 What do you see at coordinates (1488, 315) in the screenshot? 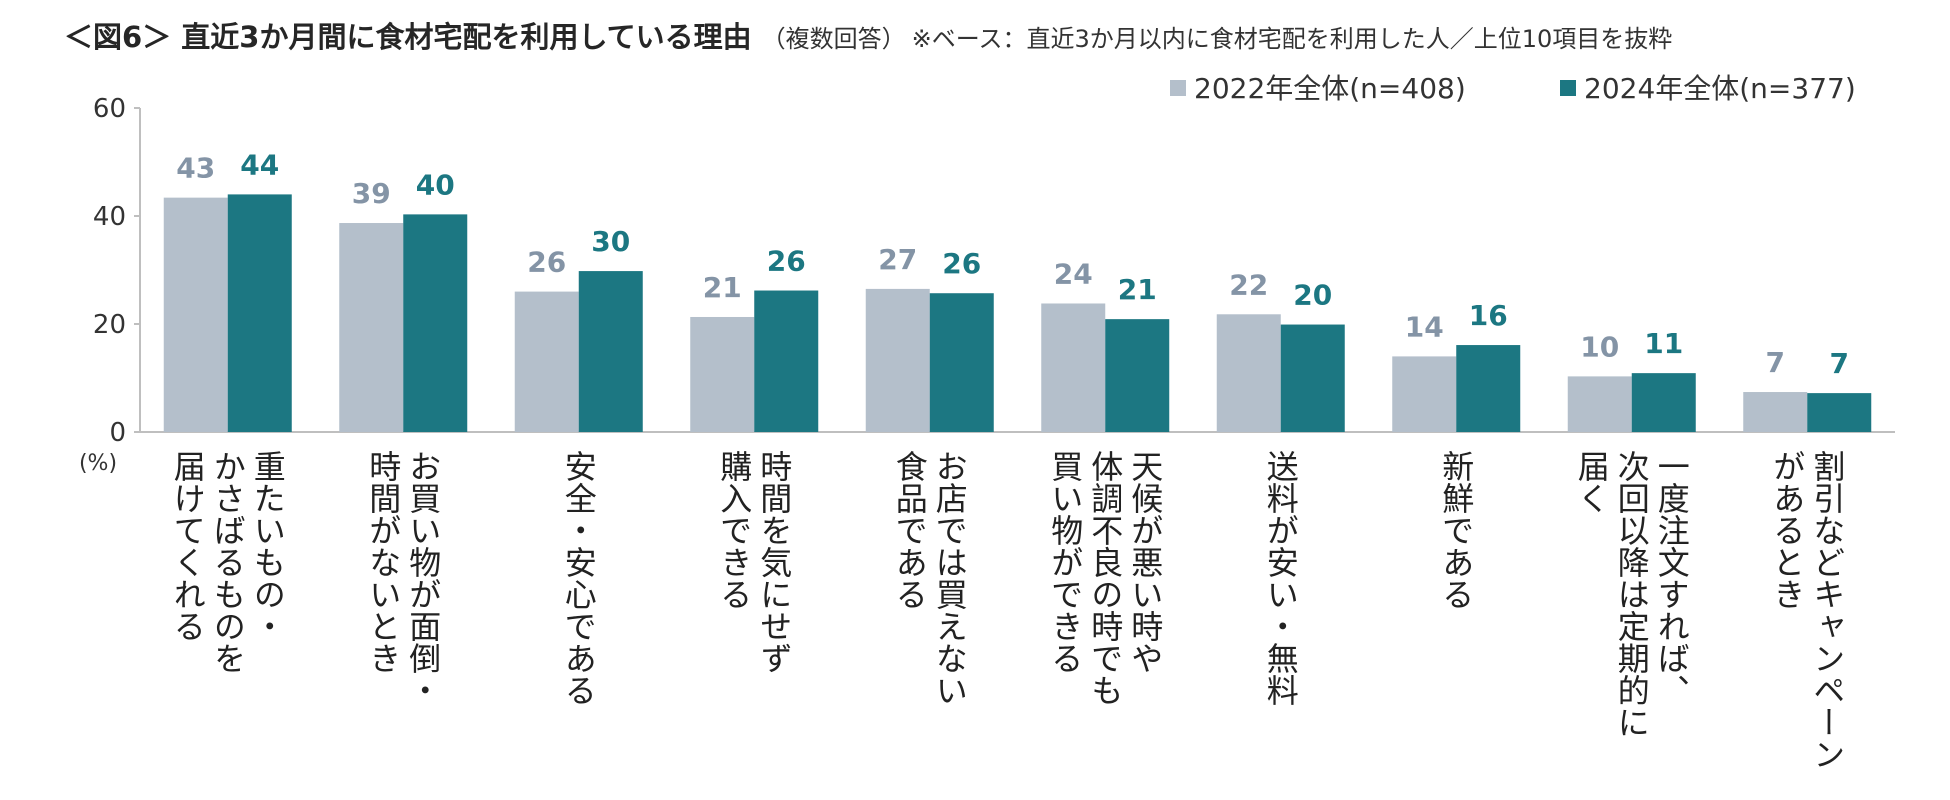
I see `data-label: 16` at bounding box center [1488, 315].